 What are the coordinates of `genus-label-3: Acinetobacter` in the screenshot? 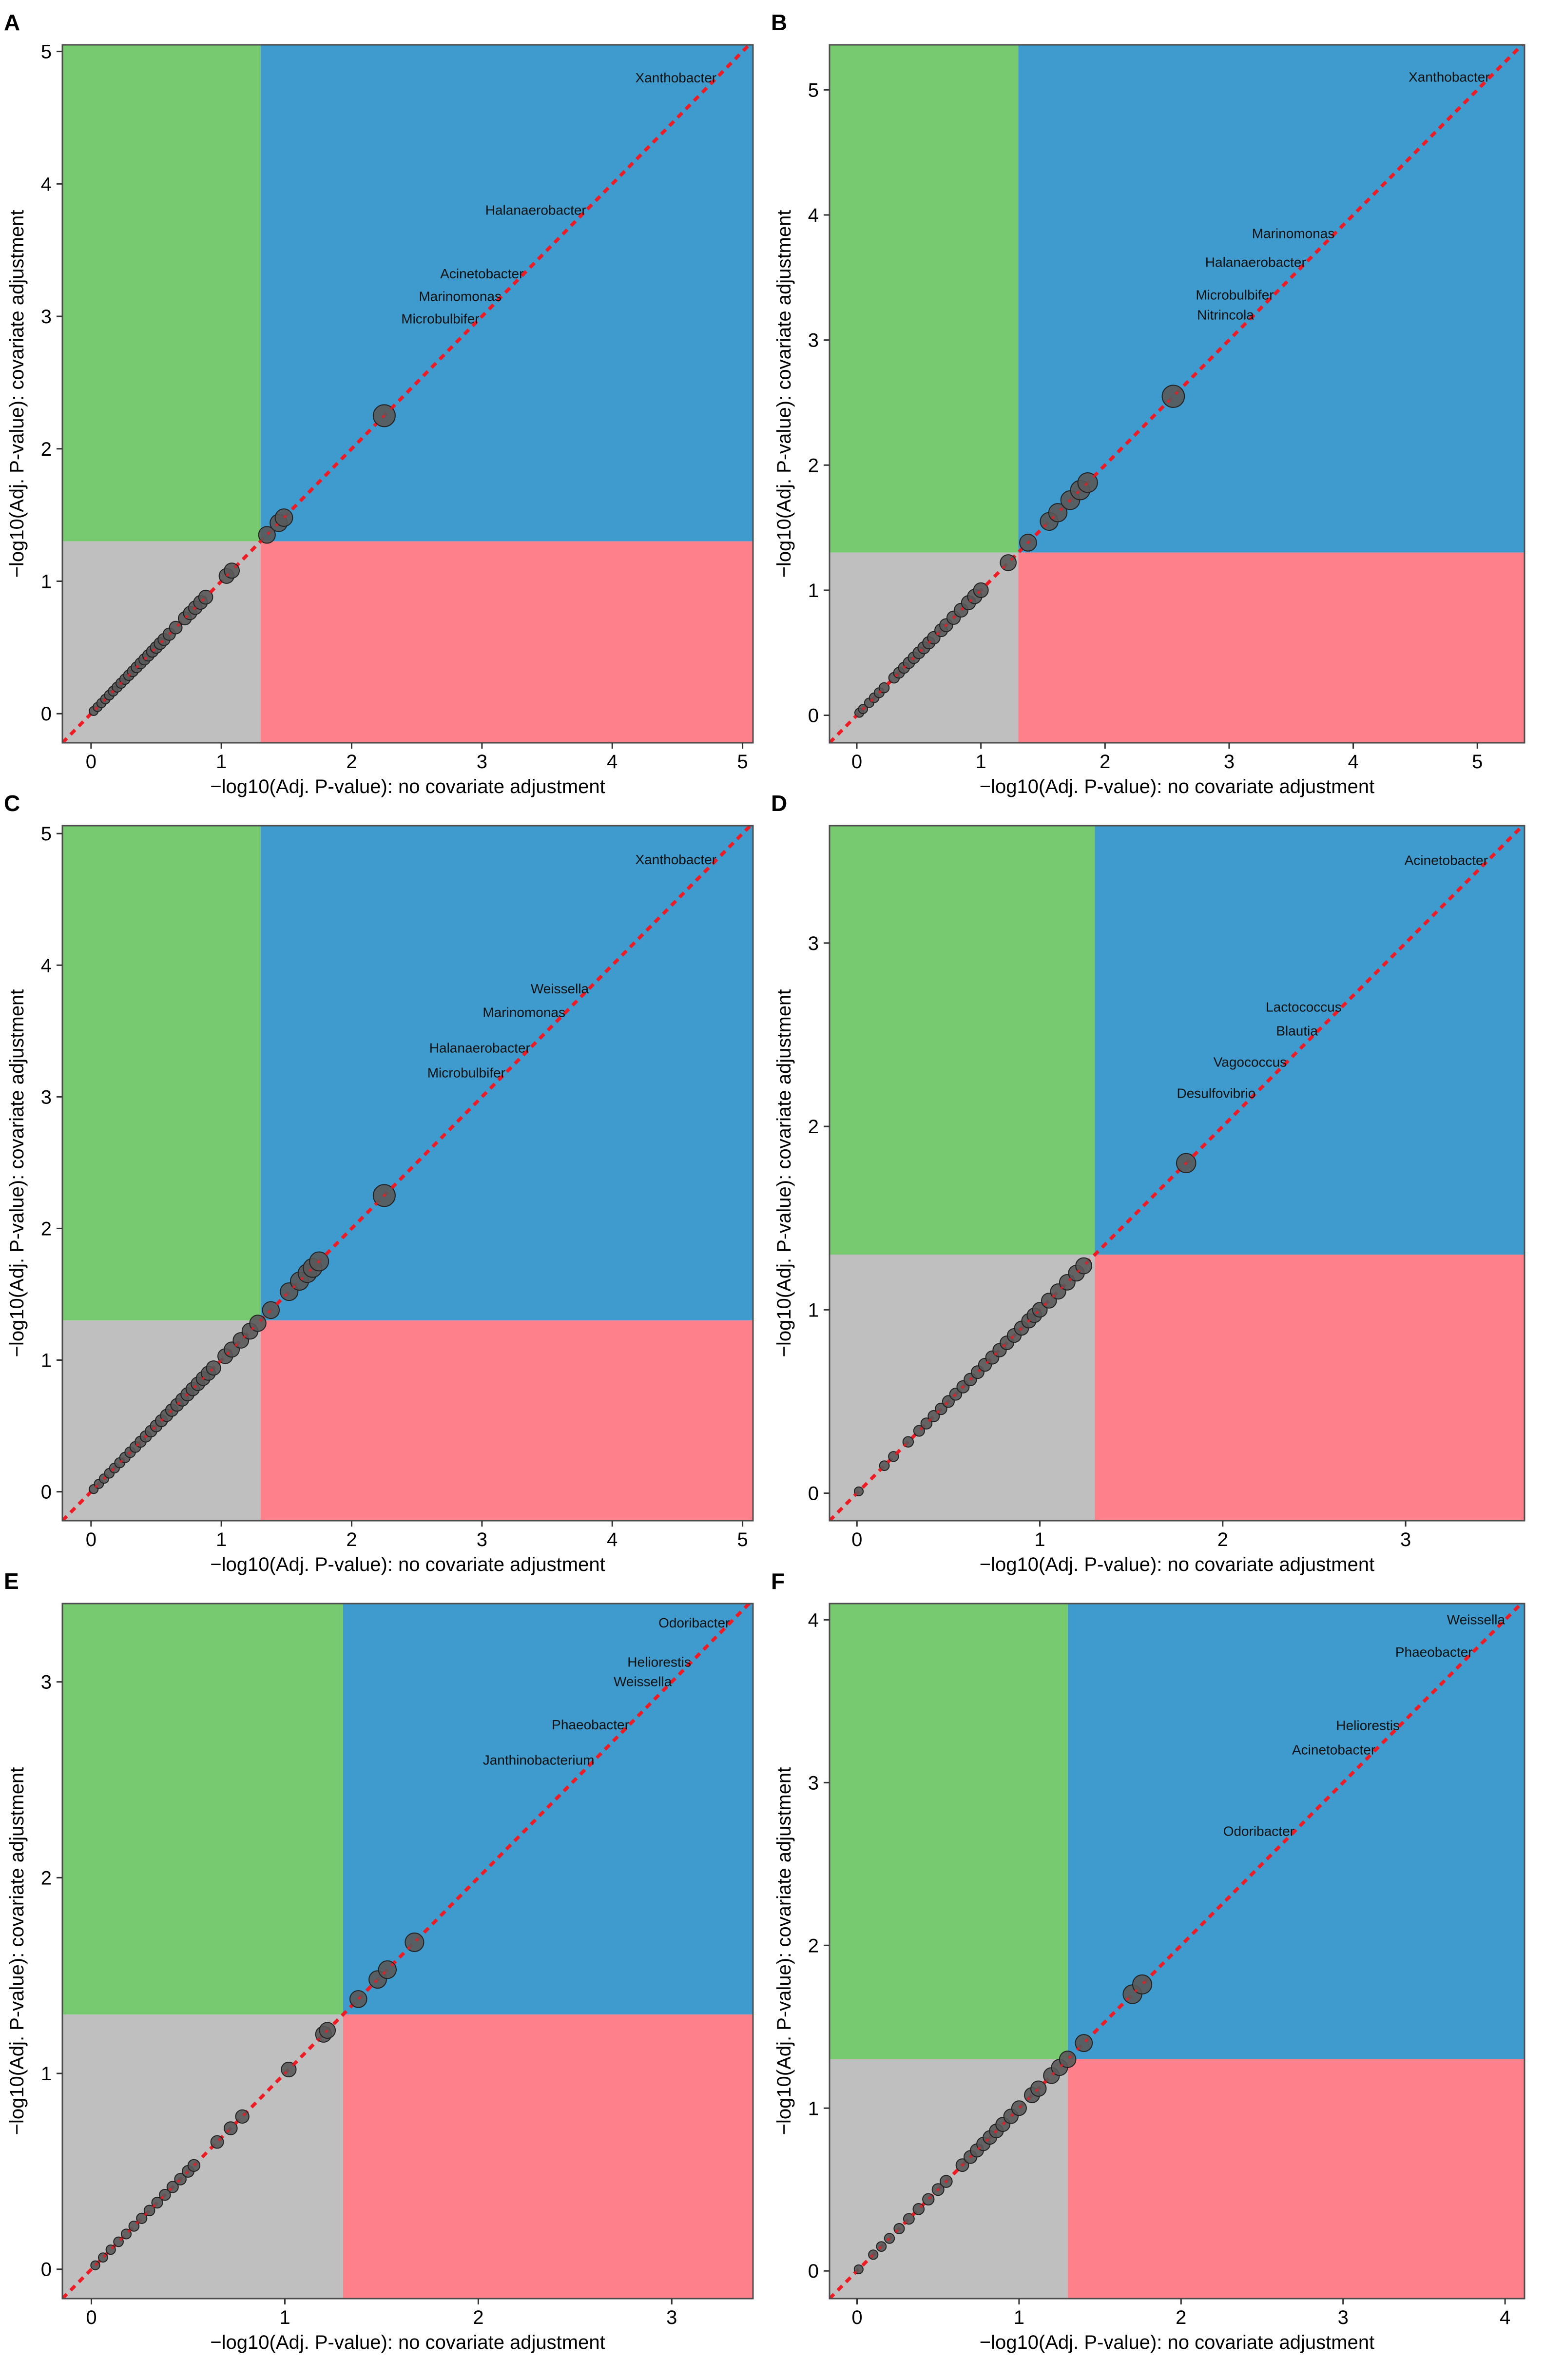 It's located at (481, 273).